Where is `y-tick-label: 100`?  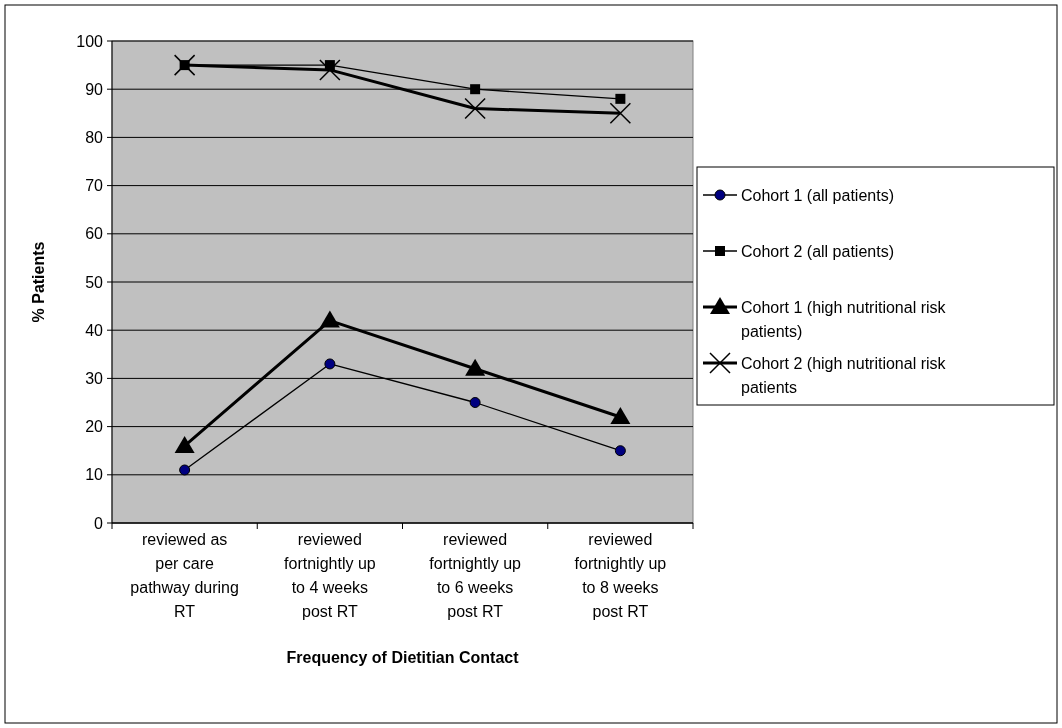
y-tick-label: 100 is located at coordinates (90, 41).